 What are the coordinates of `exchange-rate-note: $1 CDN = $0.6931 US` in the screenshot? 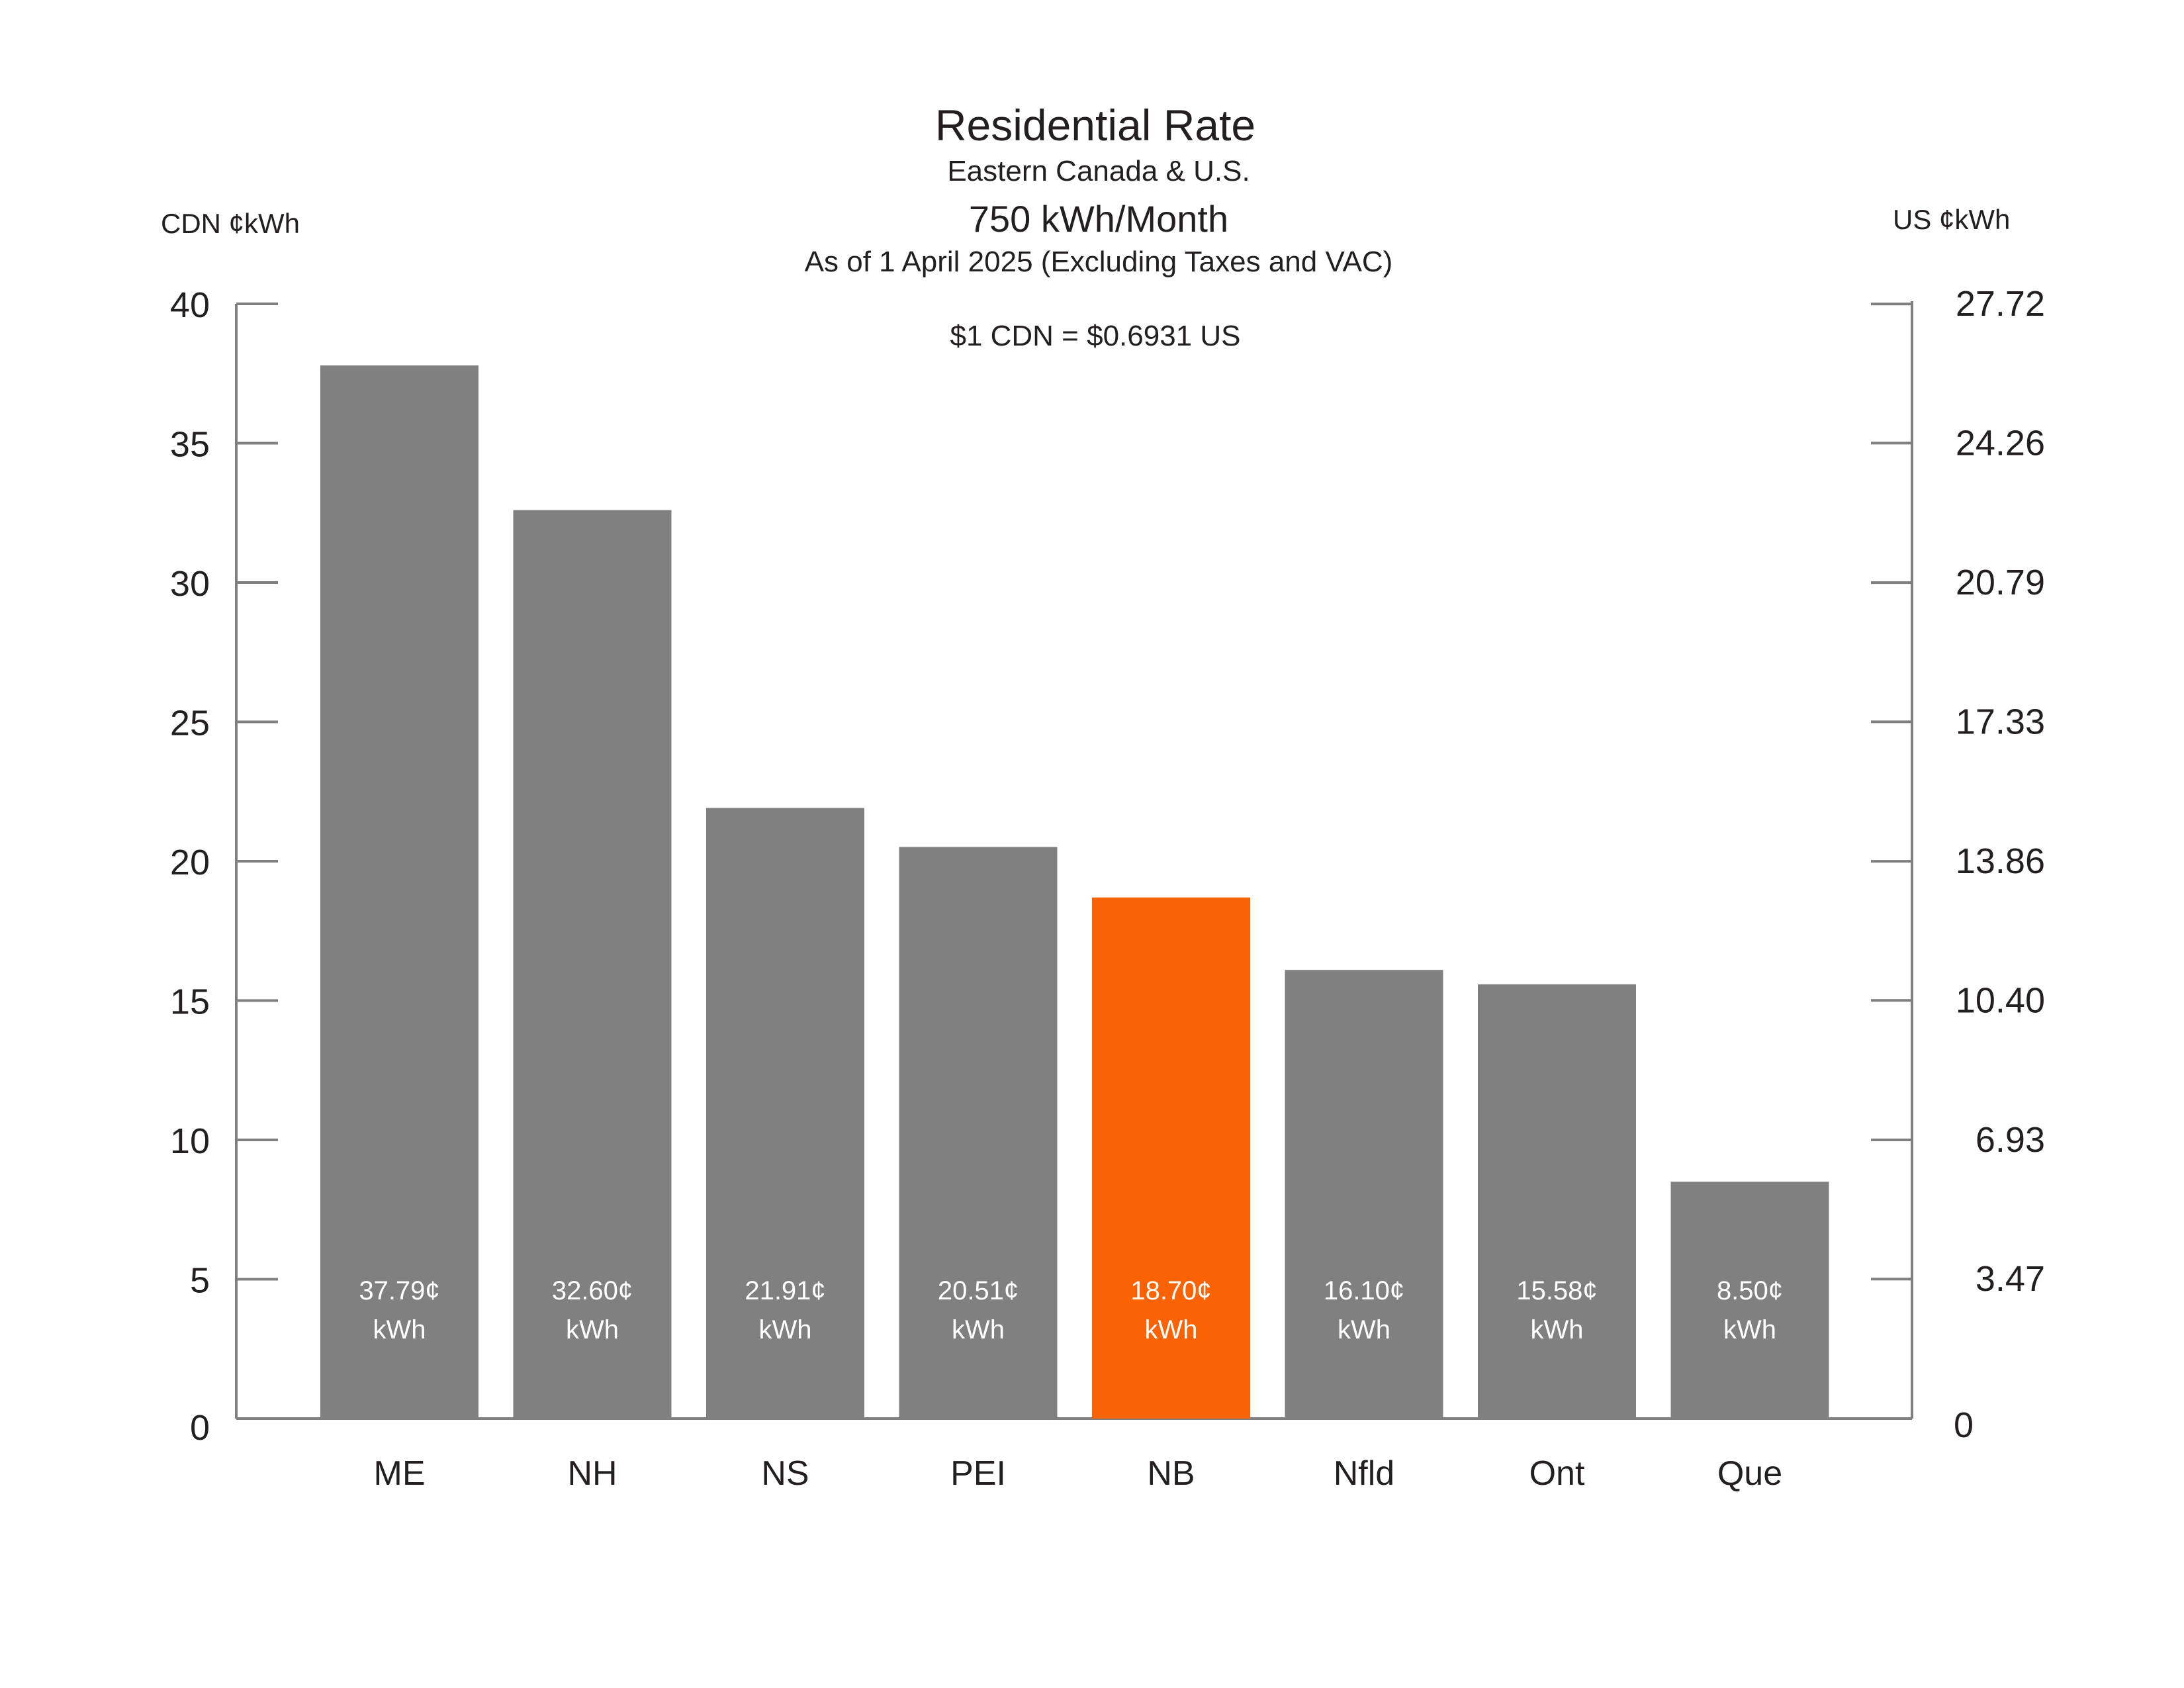 It's located at (1095, 336).